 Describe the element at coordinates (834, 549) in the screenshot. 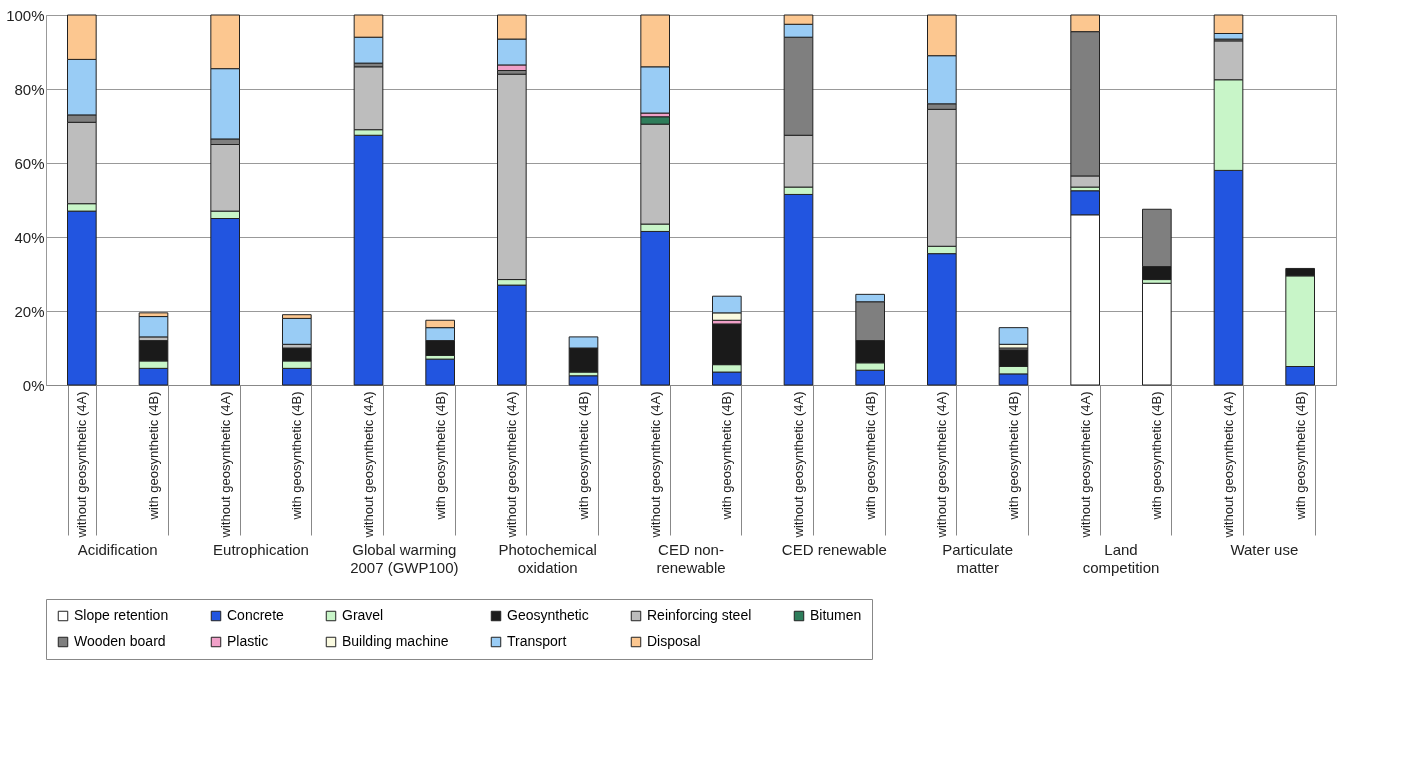

I see `text: CED renewable` at that location.